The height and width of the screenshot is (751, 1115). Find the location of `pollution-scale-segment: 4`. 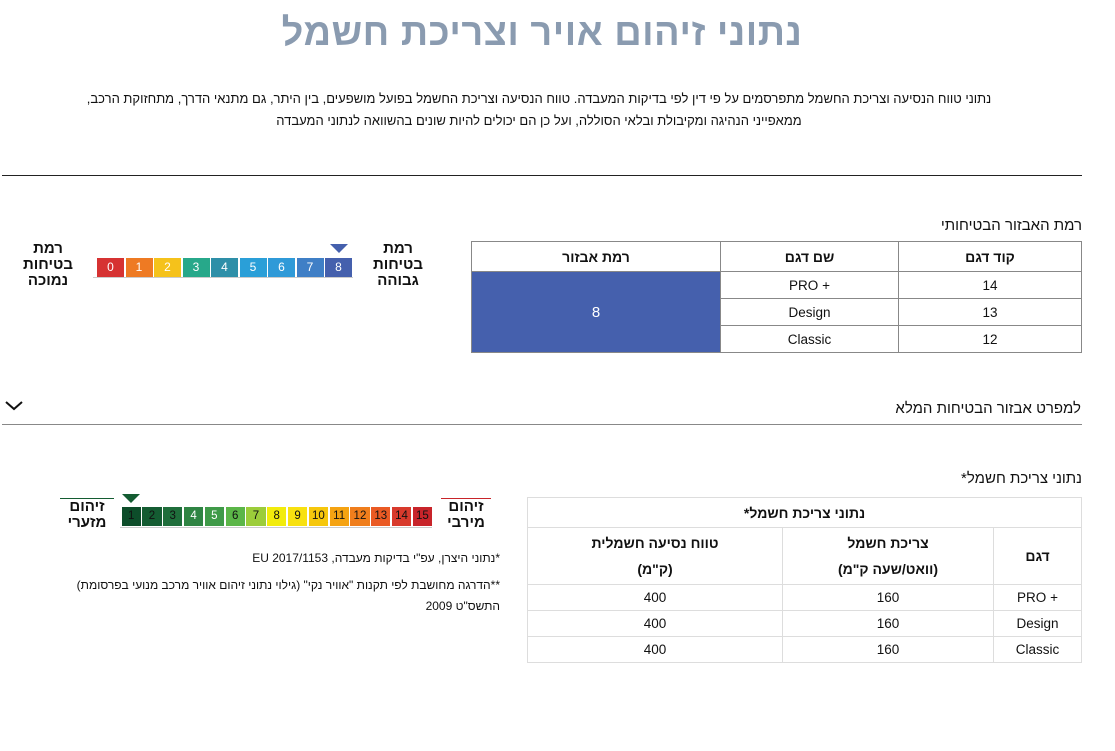

pollution-scale-segment: 4 is located at coordinates (193, 516).